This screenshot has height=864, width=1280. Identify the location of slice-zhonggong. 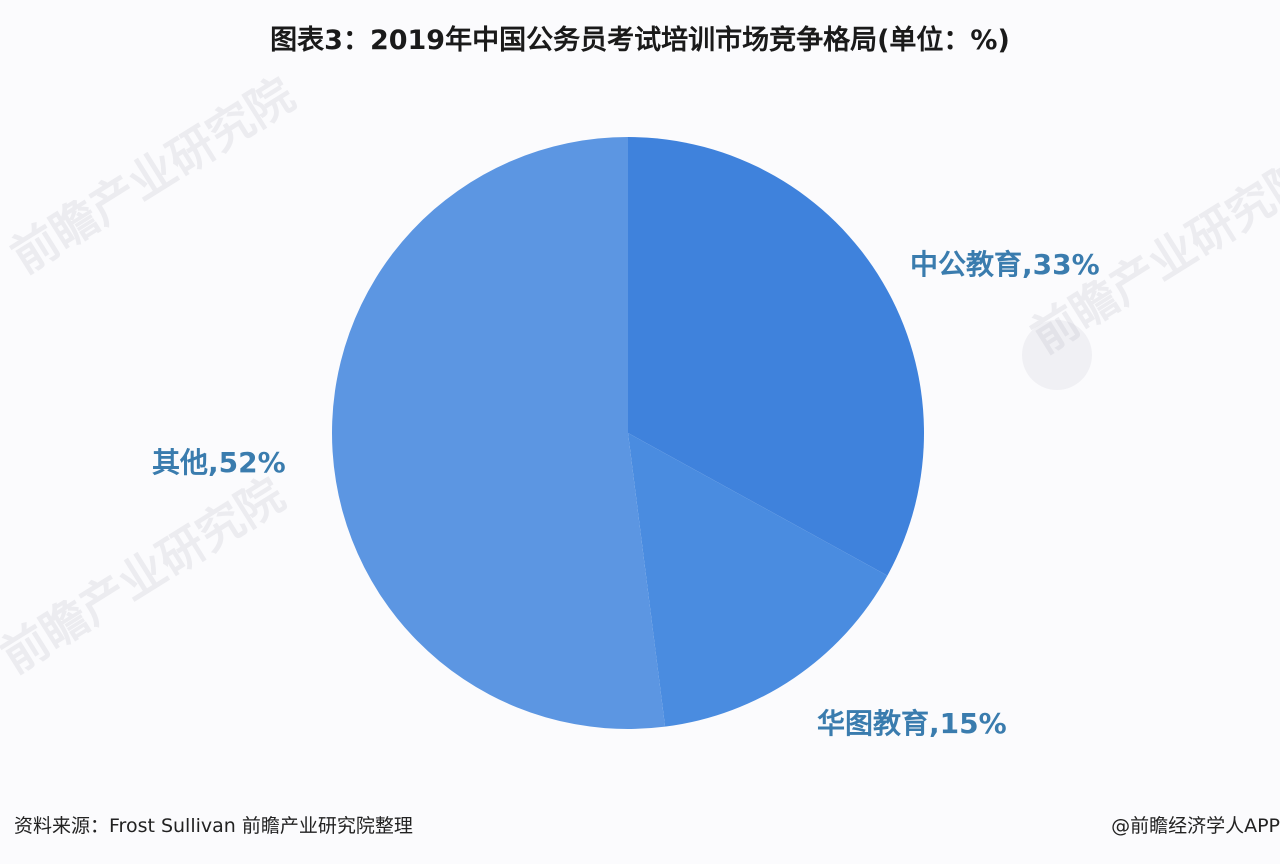
(776, 356).